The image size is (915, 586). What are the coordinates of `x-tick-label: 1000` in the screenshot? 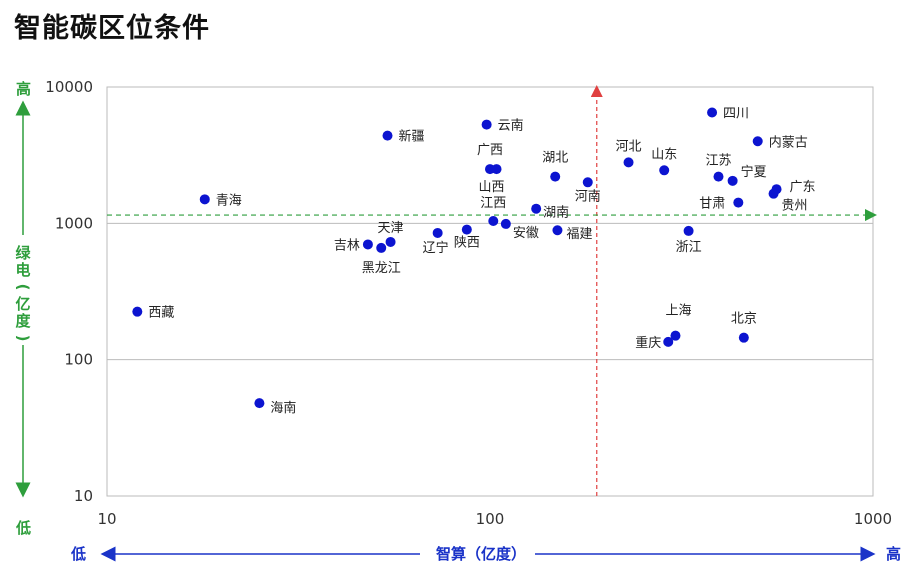 It's located at (873, 519).